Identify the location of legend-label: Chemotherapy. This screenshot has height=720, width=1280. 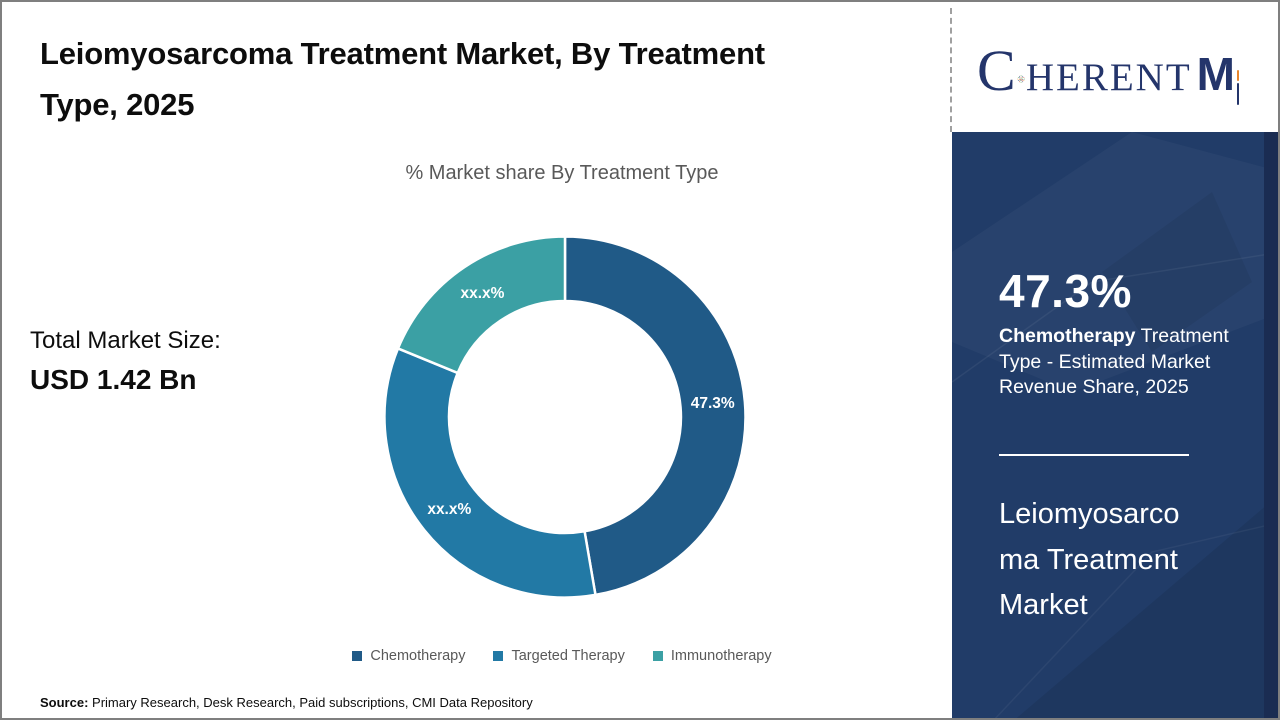
(418, 656).